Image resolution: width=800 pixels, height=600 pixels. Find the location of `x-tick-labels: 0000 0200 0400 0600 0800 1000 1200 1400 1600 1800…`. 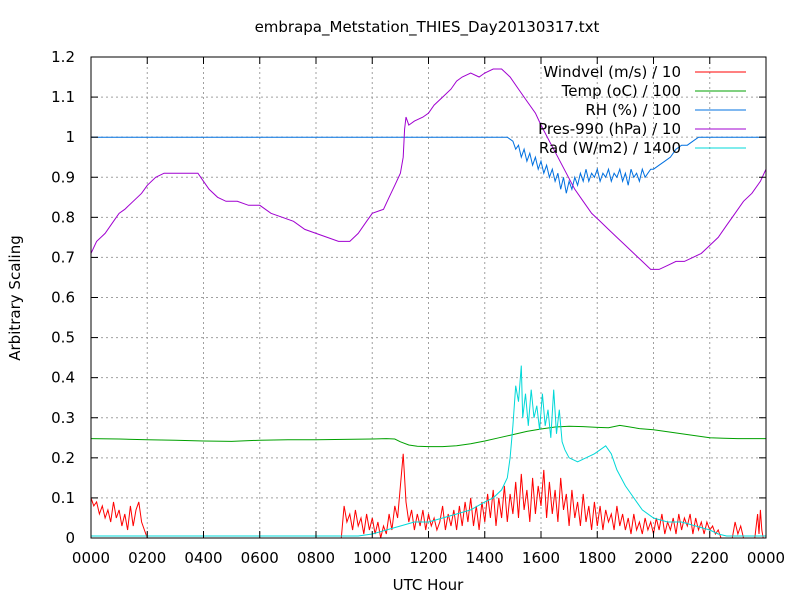

x-tick-labels: 0000 0200 0400 0600 0800 1000 1200 1400 1600 1800… is located at coordinates (428, 558).